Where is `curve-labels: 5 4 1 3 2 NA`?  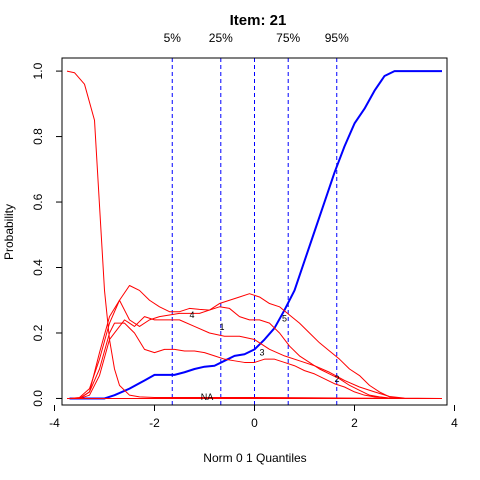
curve-labels: 5 4 1 3 2 NA is located at coordinates (264, 356).